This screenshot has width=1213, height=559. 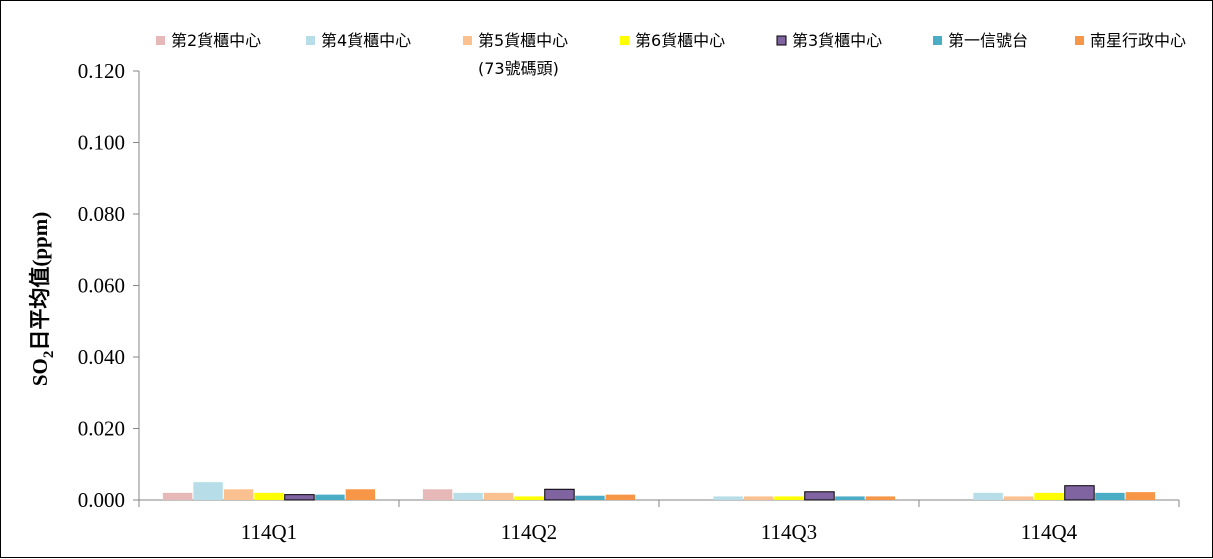 I want to click on y-tick-label: 0.060, so click(x=101, y=286).